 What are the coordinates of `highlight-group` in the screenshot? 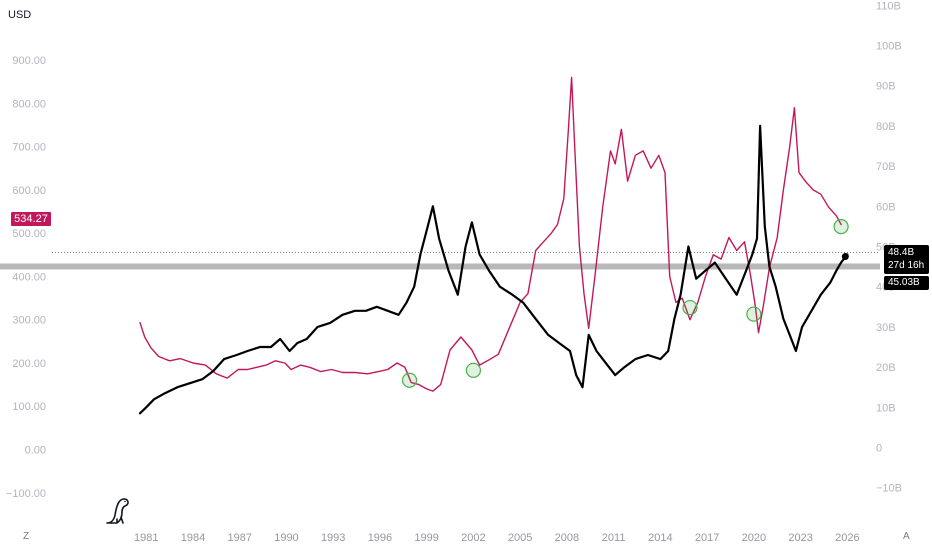 It's located at (625, 303).